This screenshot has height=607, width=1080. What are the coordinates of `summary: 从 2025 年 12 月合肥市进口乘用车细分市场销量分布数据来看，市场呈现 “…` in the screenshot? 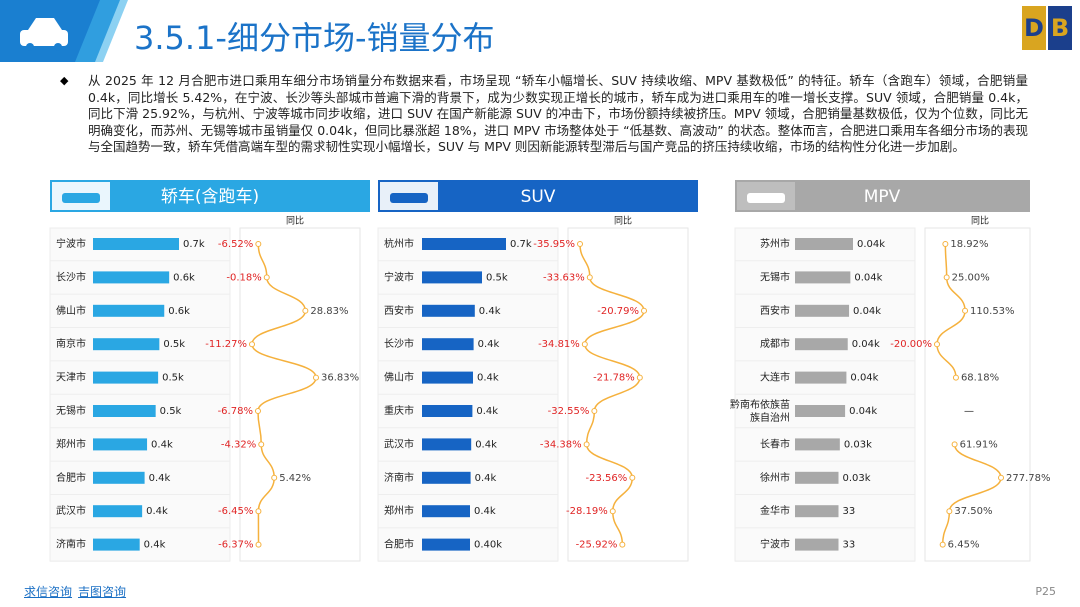 It's located at (558, 114).